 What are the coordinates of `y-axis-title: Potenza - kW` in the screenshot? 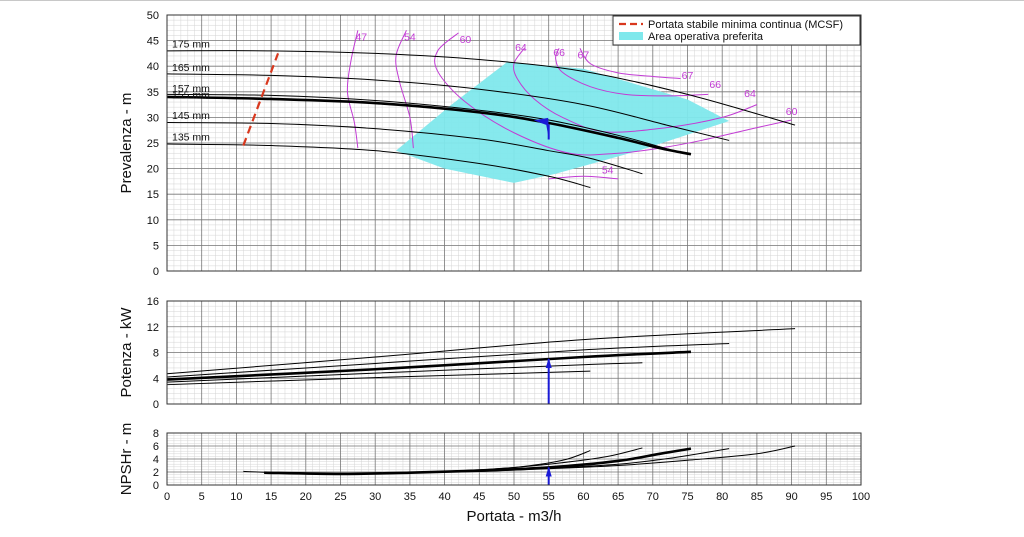 It's located at (126, 352).